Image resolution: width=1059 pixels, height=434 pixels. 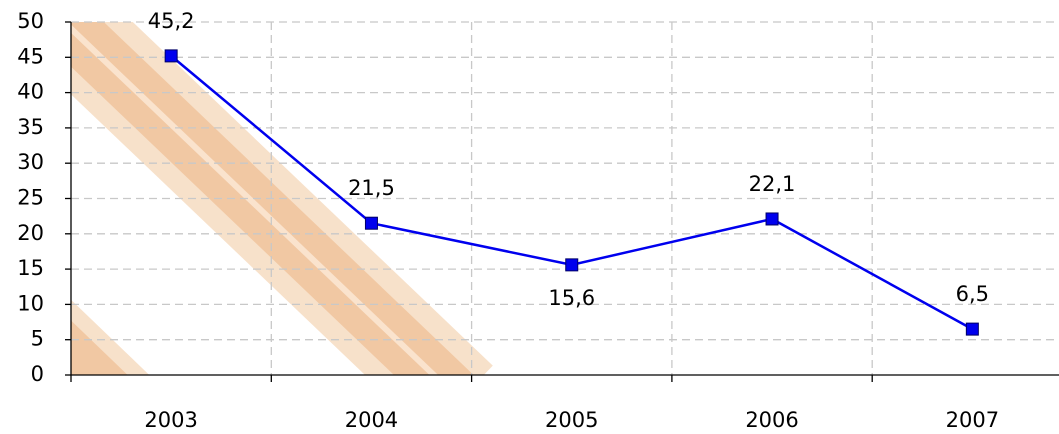 What do you see at coordinates (30, 92) in the screenshot?
I see `y-tick-label: 40` at bounding box center [30, 92].